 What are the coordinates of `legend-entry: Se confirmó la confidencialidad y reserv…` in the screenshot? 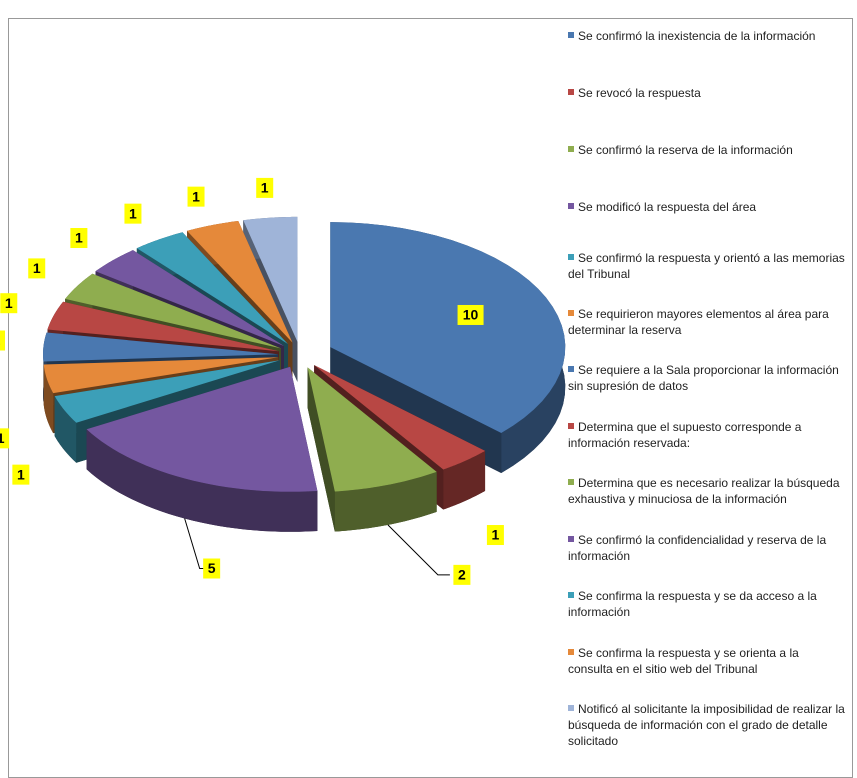 It's located at (707, 548).